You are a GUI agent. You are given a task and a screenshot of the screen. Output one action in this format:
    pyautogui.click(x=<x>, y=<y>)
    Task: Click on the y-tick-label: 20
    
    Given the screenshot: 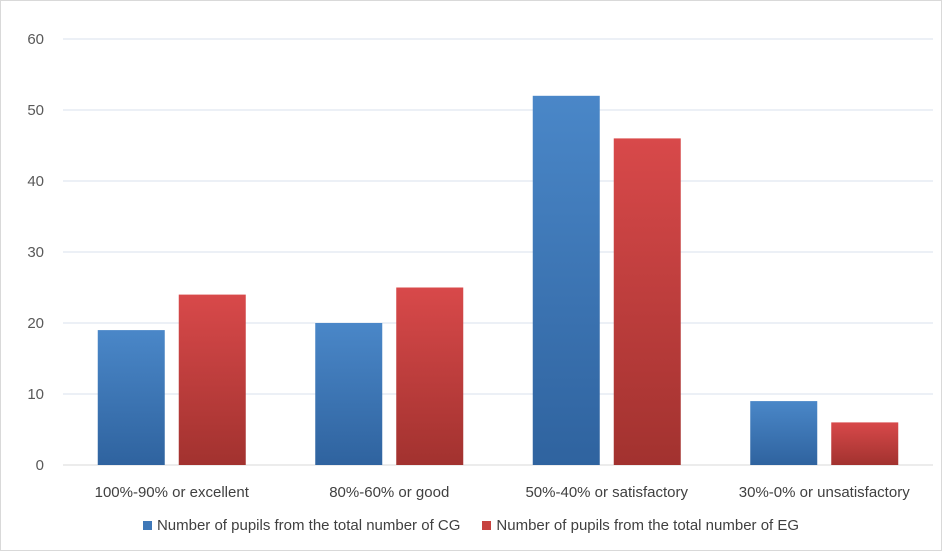 What is the action you would take?
    pyautogui.click(x=35, y=323)
    